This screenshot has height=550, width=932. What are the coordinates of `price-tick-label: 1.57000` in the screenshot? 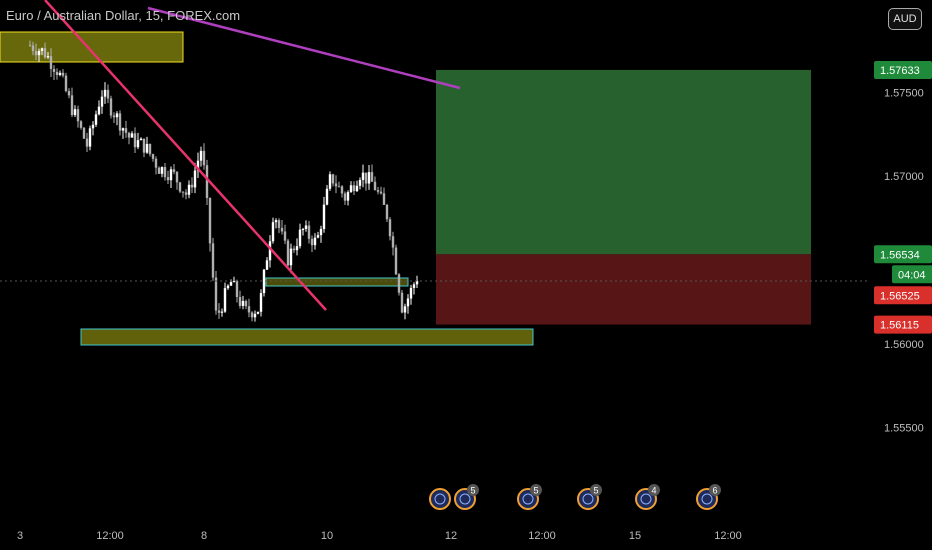 It's located at (904, 177).